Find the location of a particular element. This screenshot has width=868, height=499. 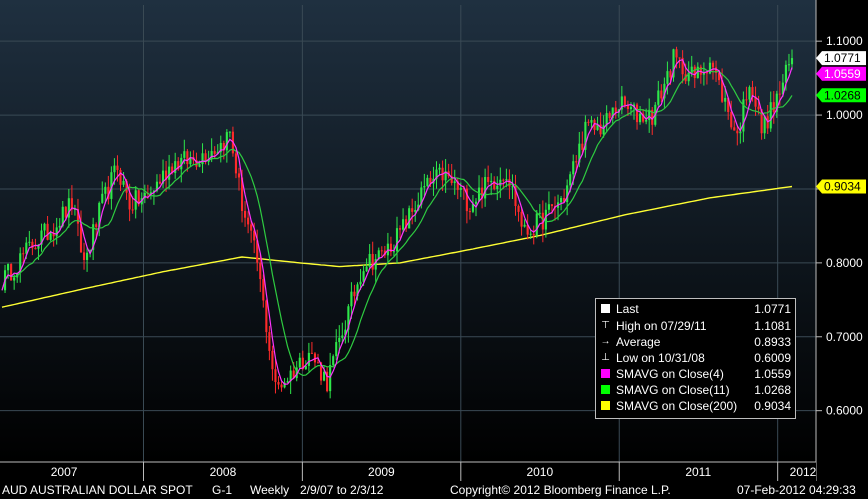

legend-item-sma200: SMAVG on Close(200) 0.9034 is located at coordinates (695, 405).